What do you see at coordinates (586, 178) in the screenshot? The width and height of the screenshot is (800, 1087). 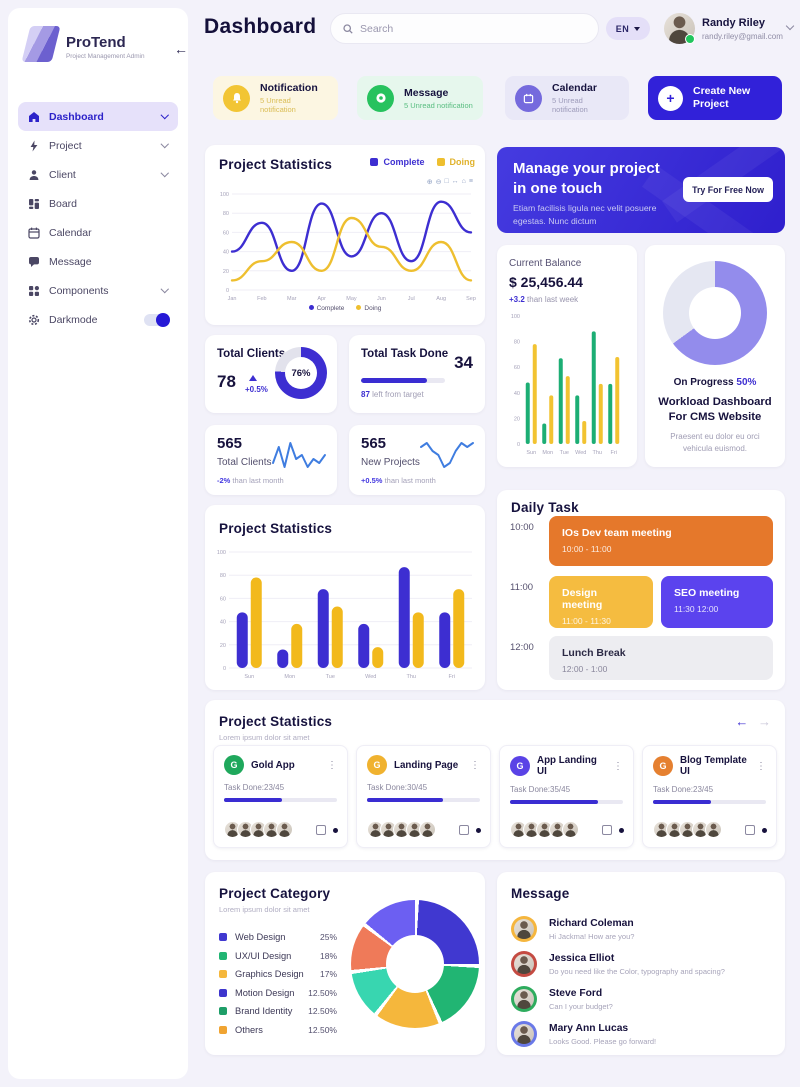 I see `banner-title: Manage your project in one touch` at bounding box center [586, 178].